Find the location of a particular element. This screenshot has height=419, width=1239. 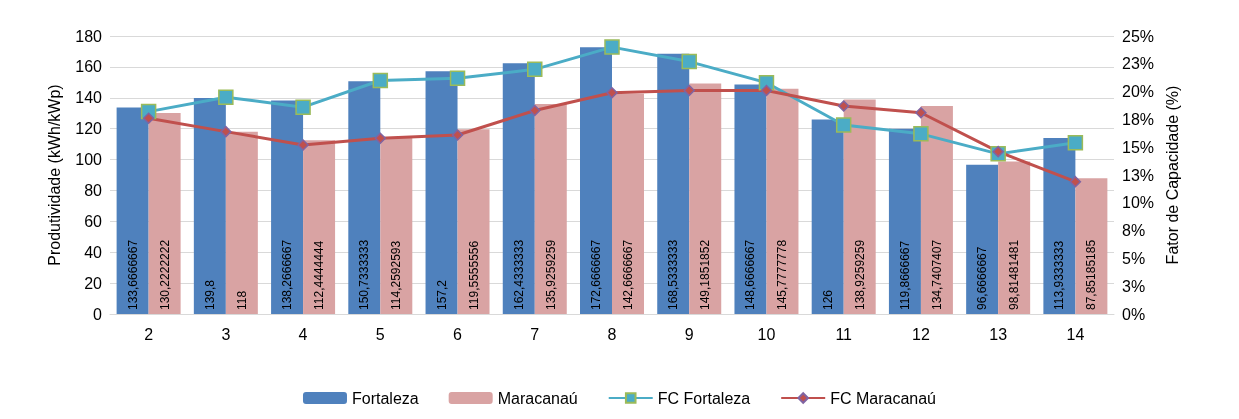

y-tick-label: 120 is located at coordinates (89, 129).